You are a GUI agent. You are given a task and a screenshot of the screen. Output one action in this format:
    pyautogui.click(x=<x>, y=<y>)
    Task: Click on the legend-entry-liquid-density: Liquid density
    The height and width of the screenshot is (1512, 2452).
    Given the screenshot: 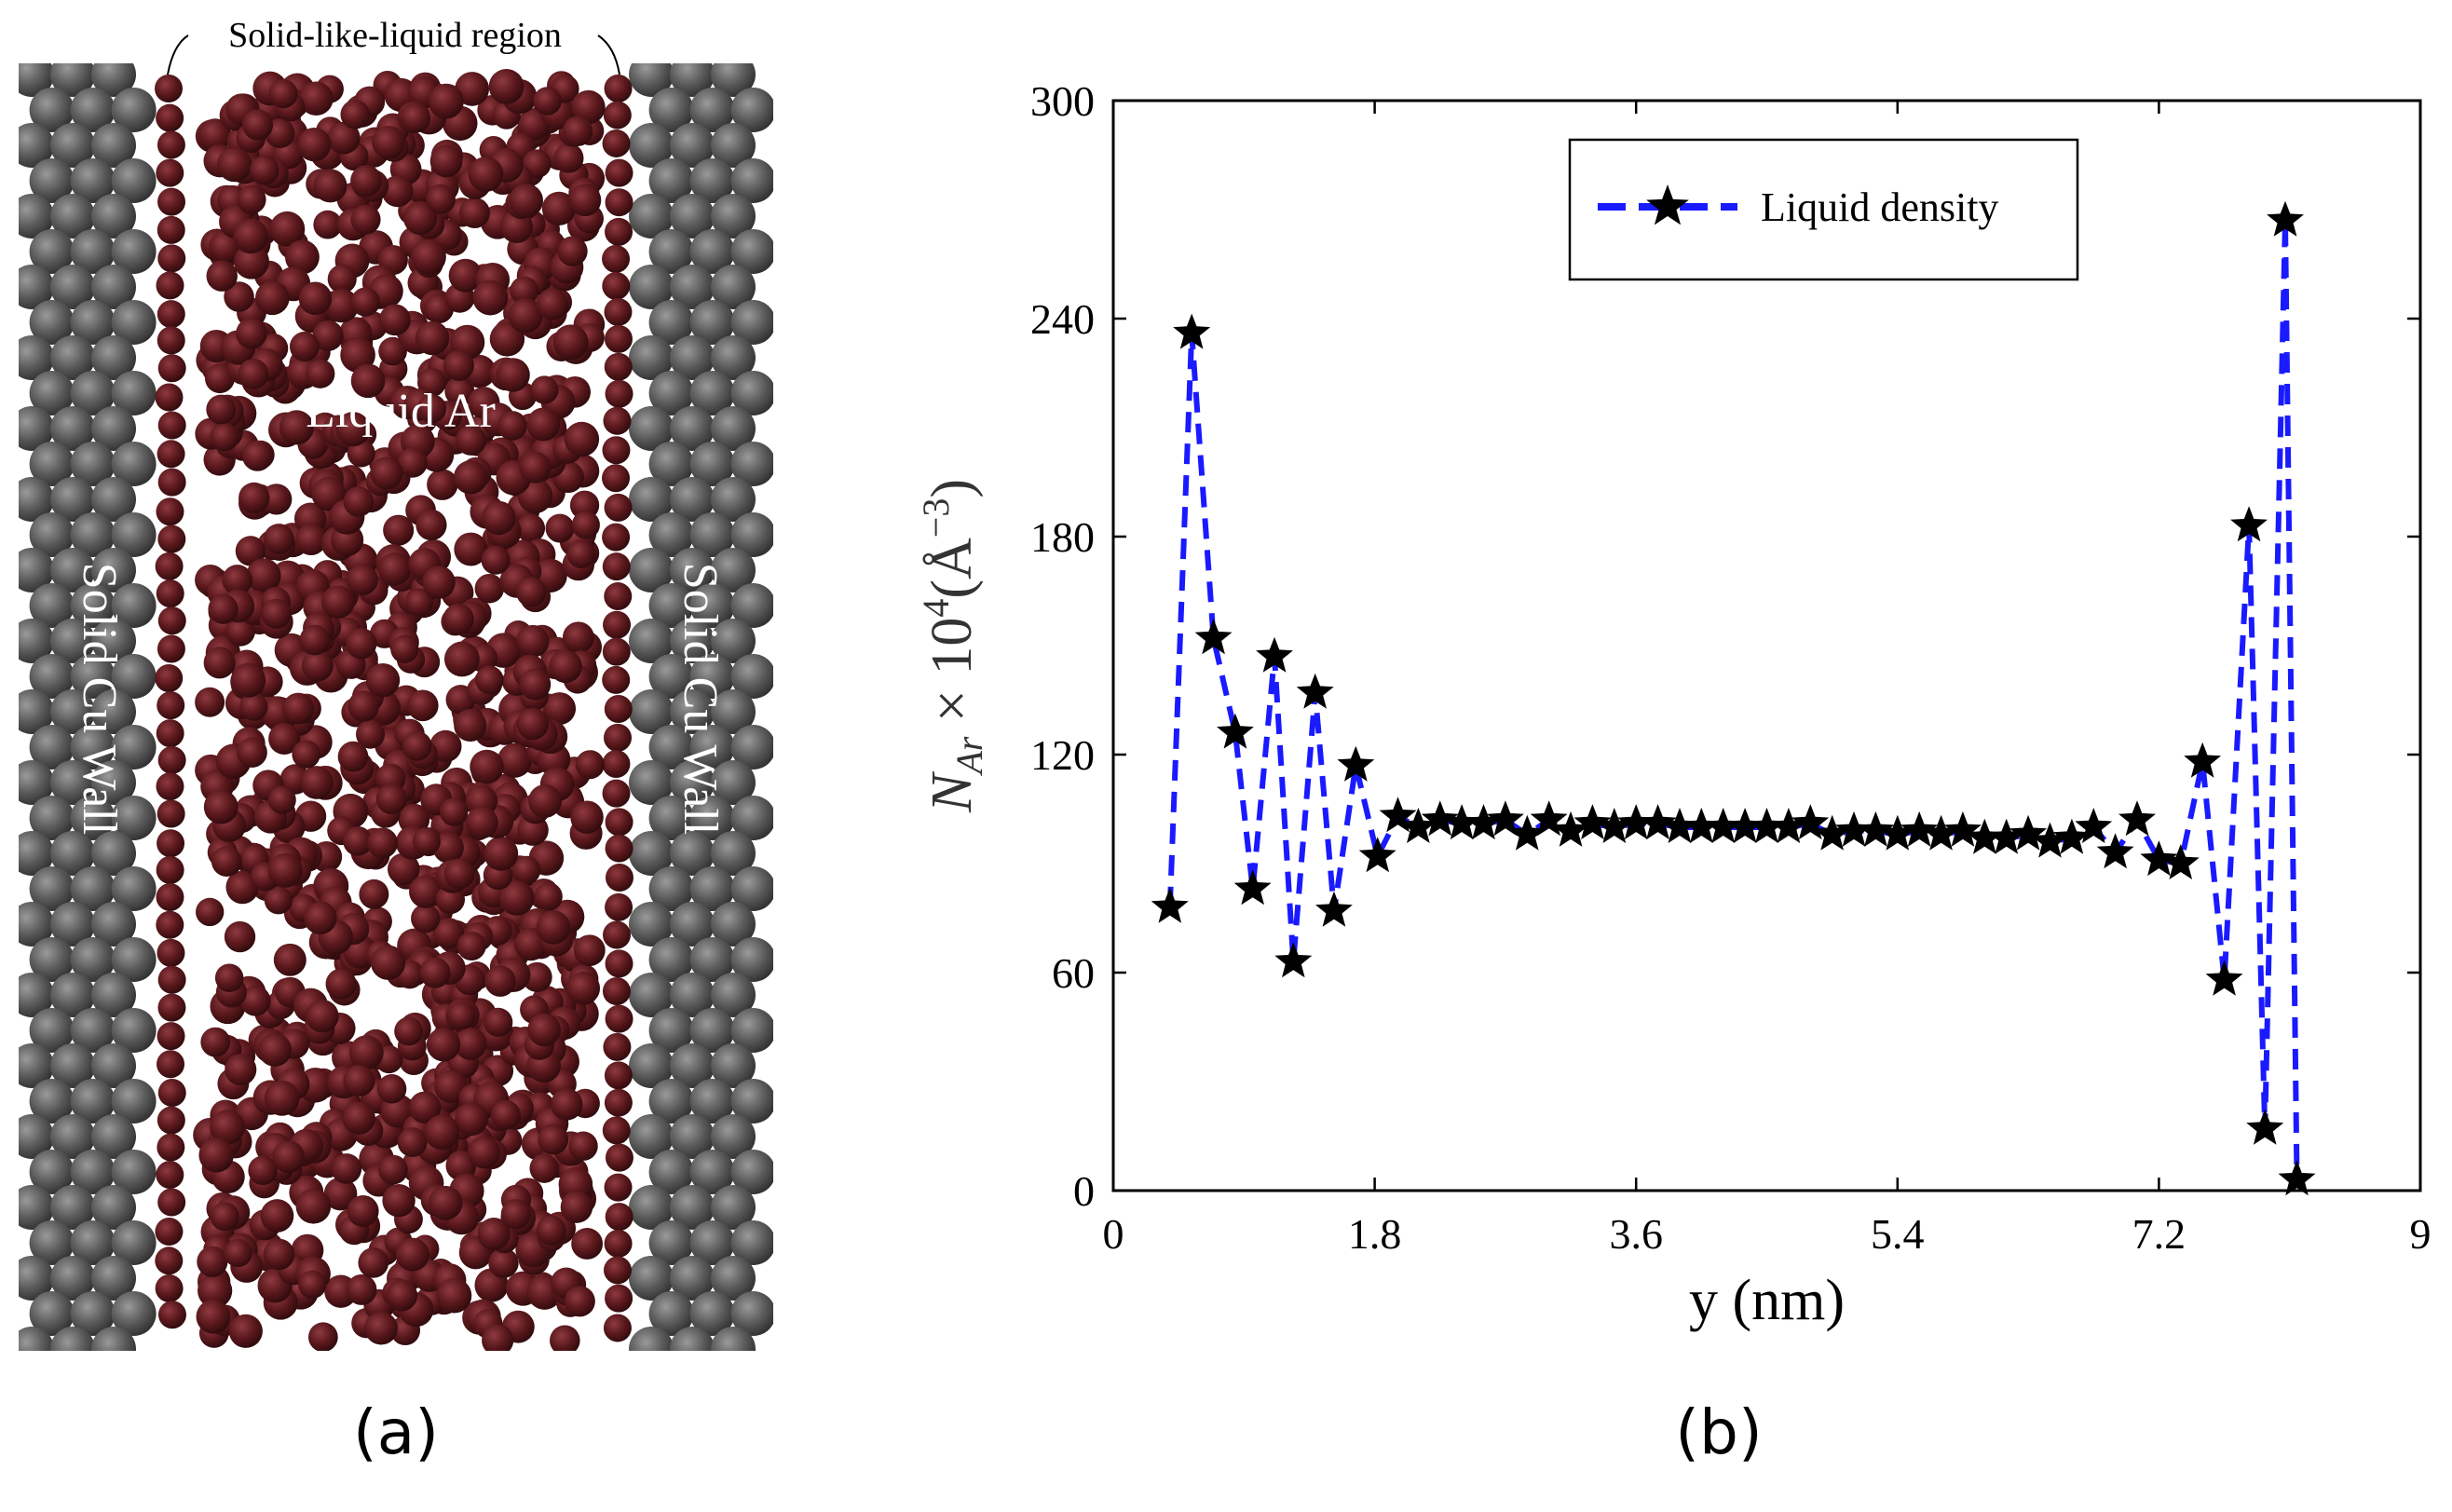 What is the action you would take?
    pyautogui.click(x=1879, y=207)
    